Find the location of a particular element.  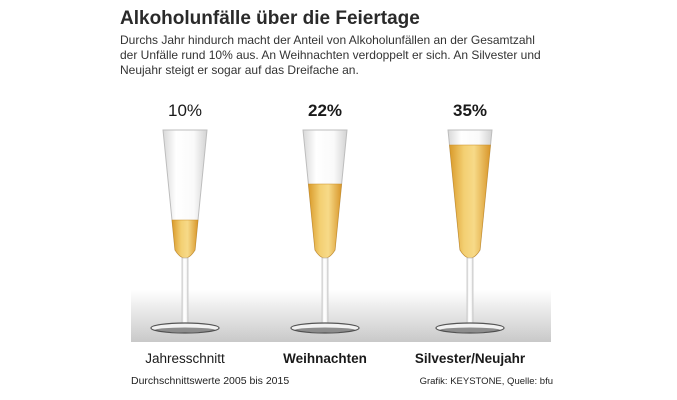

source-credit: Grafik: KEYSTONE, Quelle: bfu is located at coordinates (486, 381).